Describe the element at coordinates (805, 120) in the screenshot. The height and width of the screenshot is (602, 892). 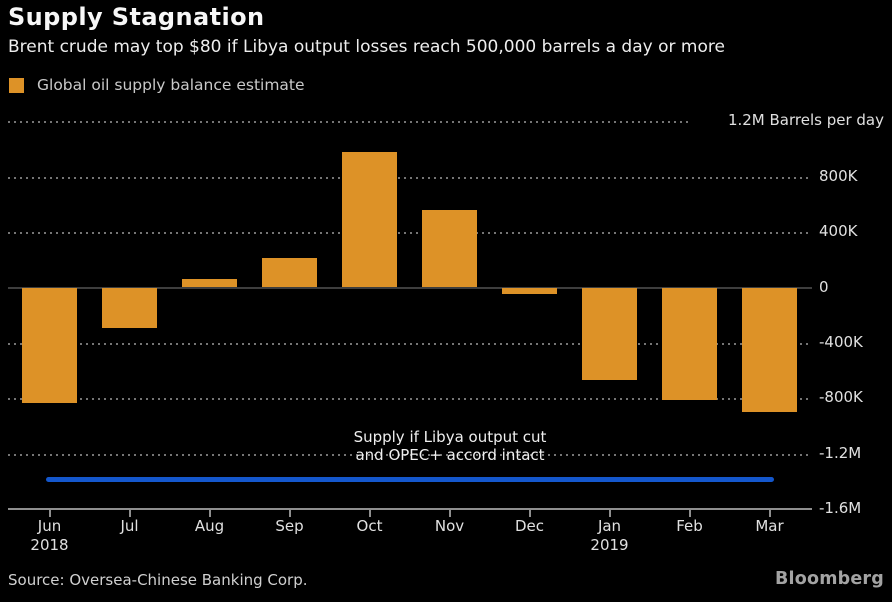
I see `y-tick-label: 1.2M Barrels per day` at that location.